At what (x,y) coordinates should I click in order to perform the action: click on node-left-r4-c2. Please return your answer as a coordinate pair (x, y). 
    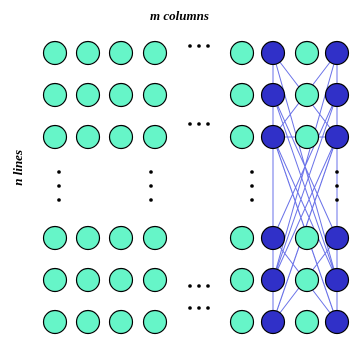
    Looking at the image, I should click on (121, 280).